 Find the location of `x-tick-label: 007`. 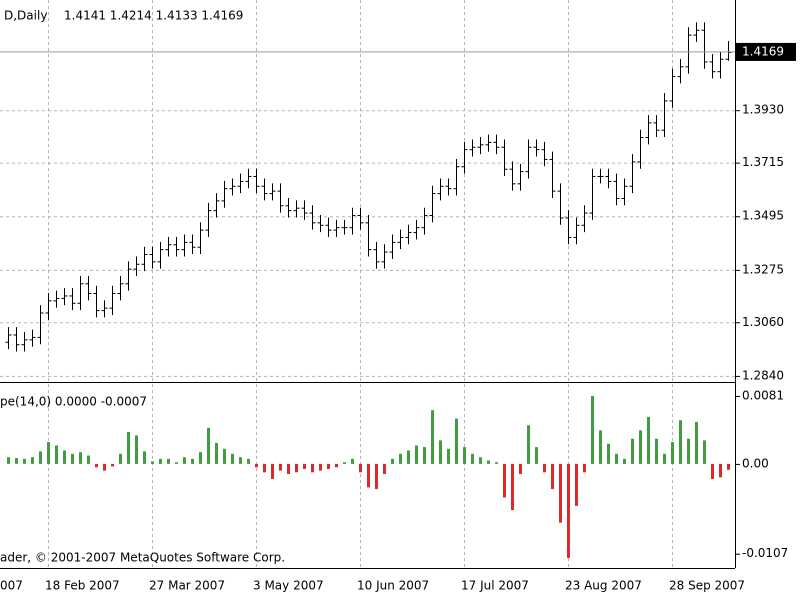

x-tick-label: 007 is located at coordinates (11, 586).